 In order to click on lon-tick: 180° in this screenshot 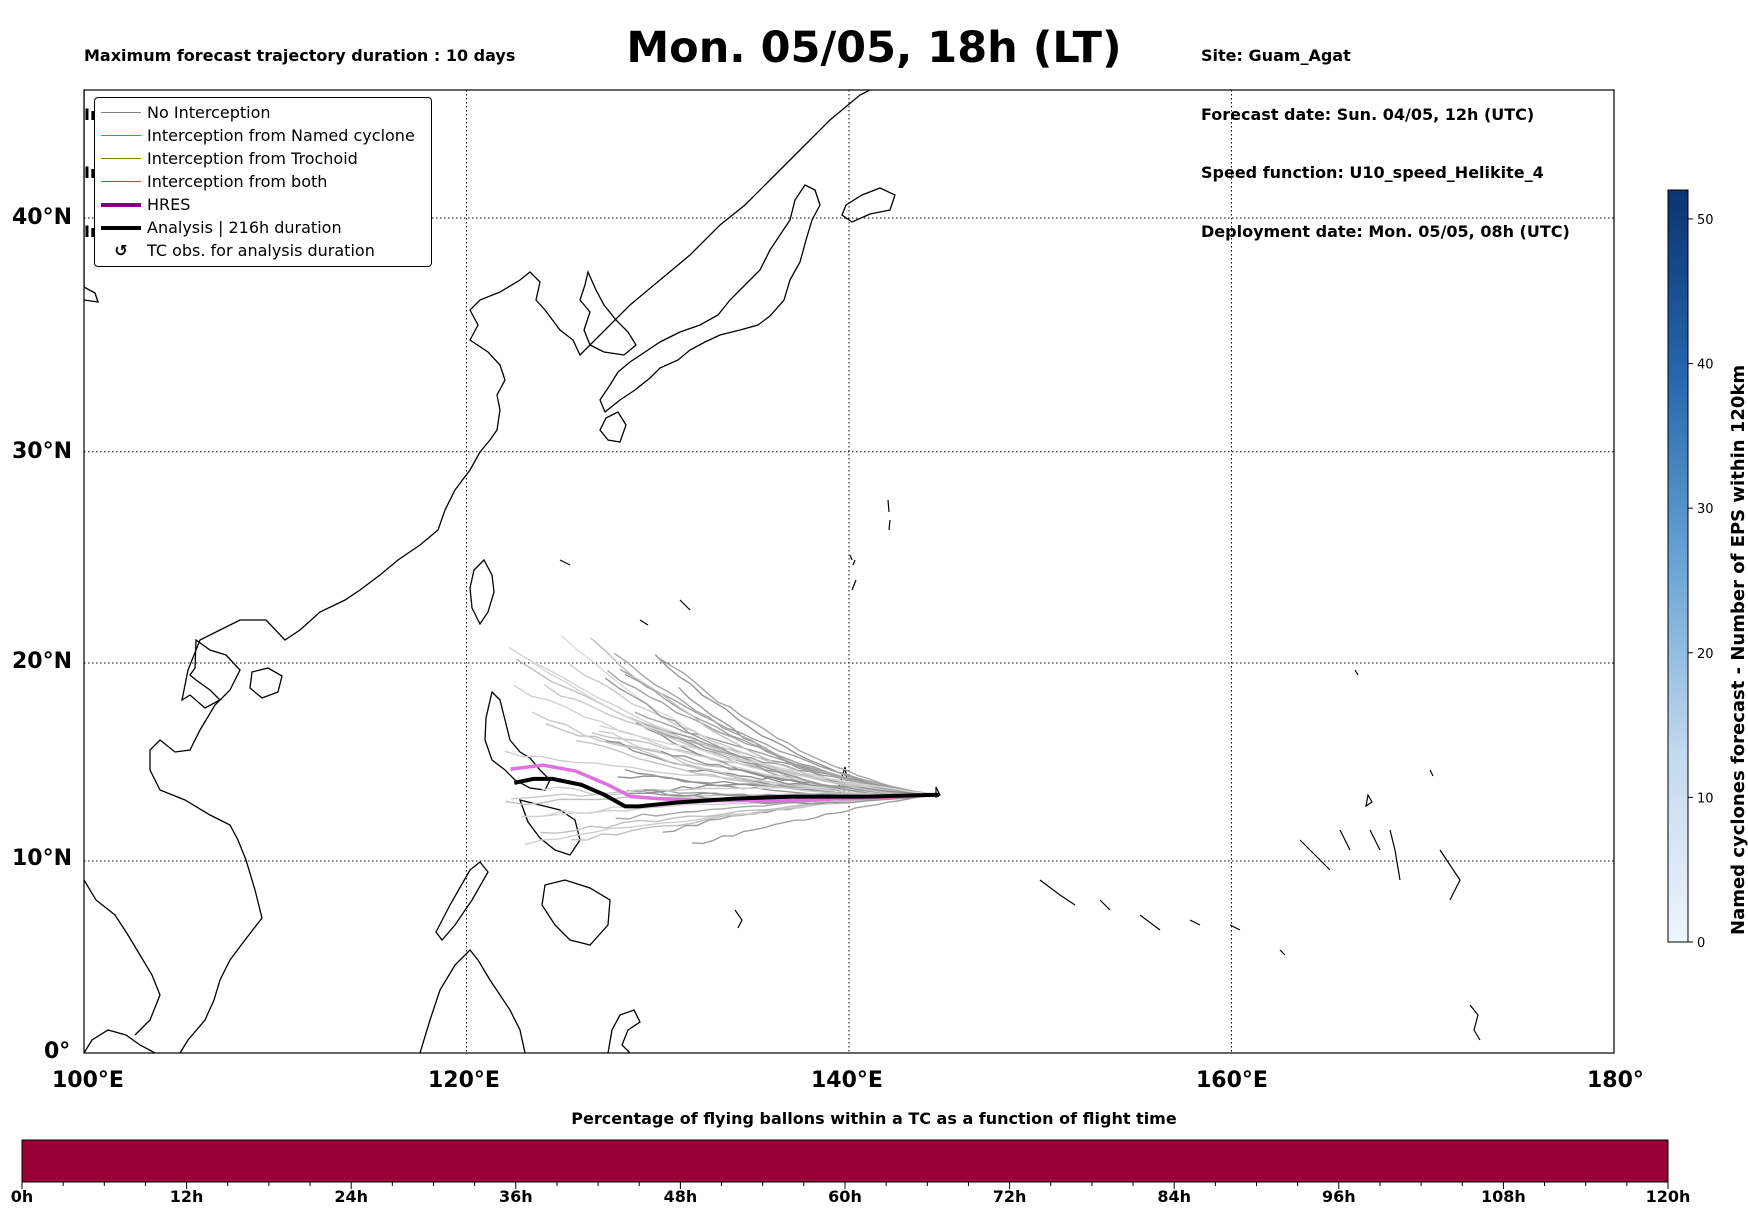, I will do `click(1615, 1080)`.